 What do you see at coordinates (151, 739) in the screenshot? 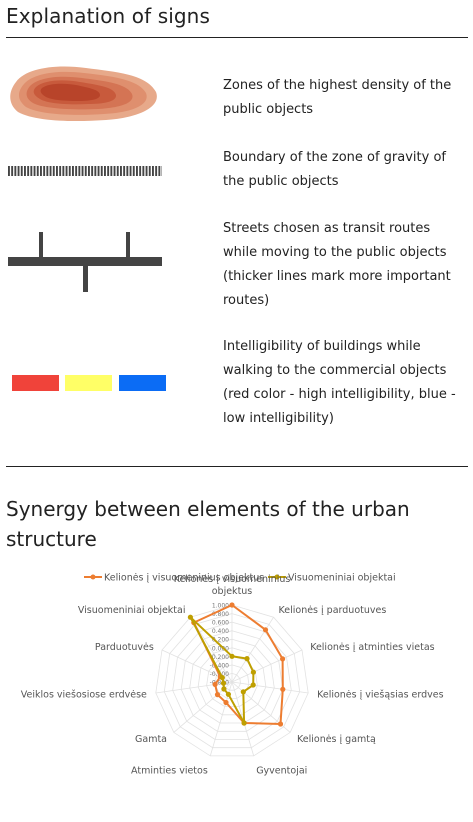
I see `category-label-7: Gamta` at bounding box center [151, 739].